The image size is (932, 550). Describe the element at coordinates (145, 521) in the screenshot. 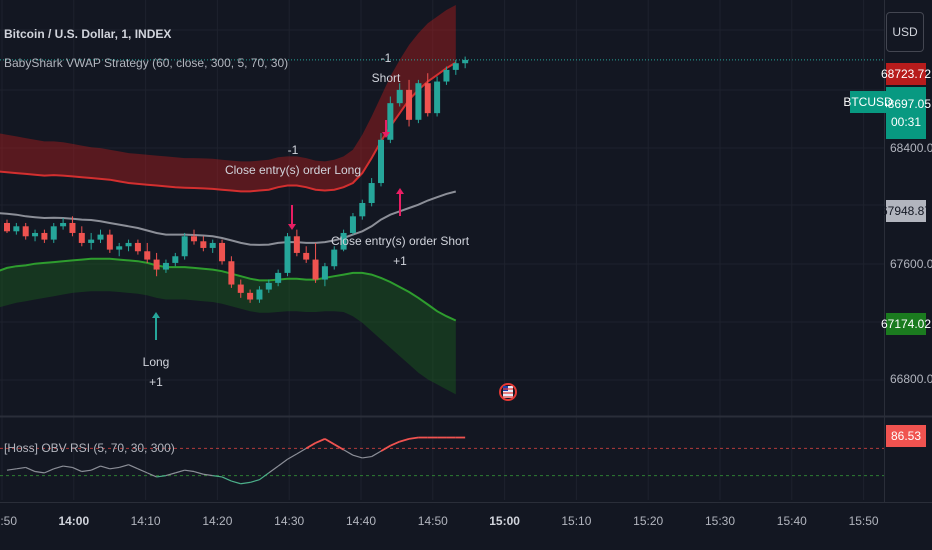

I see `time-axis-label: 14:10` at that location.